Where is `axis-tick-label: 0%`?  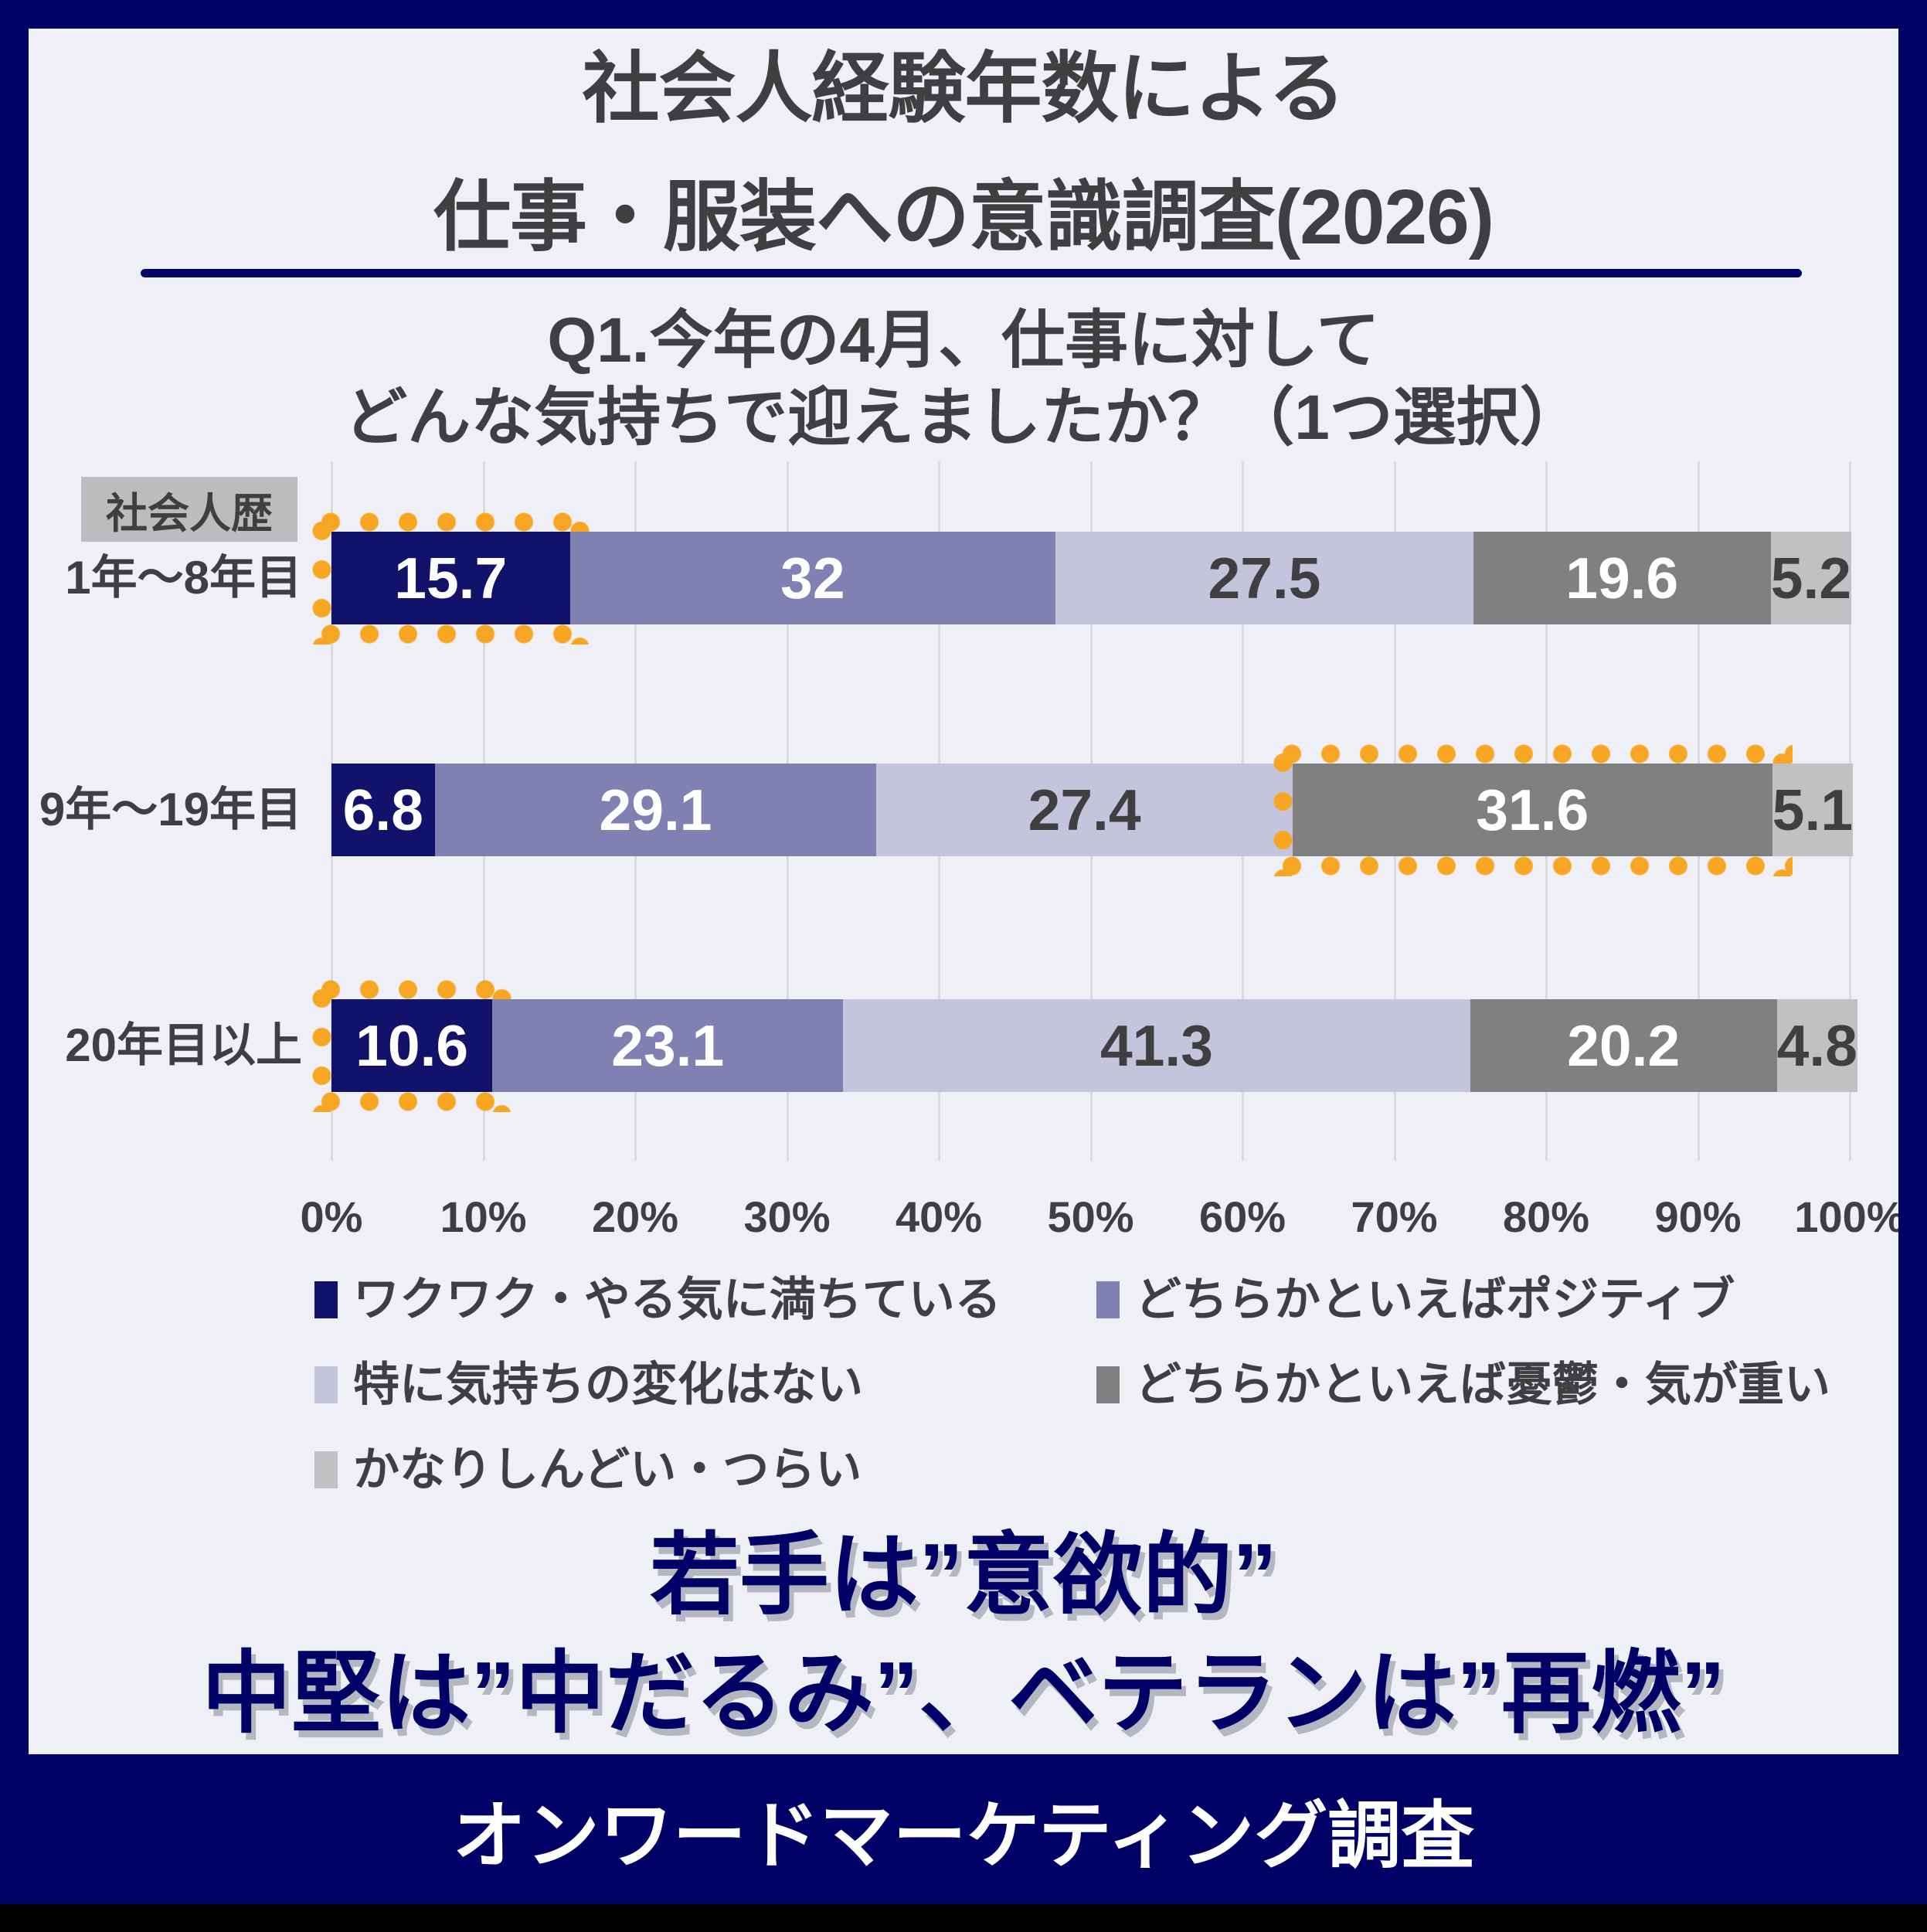 axis-tick-label: 0% is located at coordinates (332, 1217).